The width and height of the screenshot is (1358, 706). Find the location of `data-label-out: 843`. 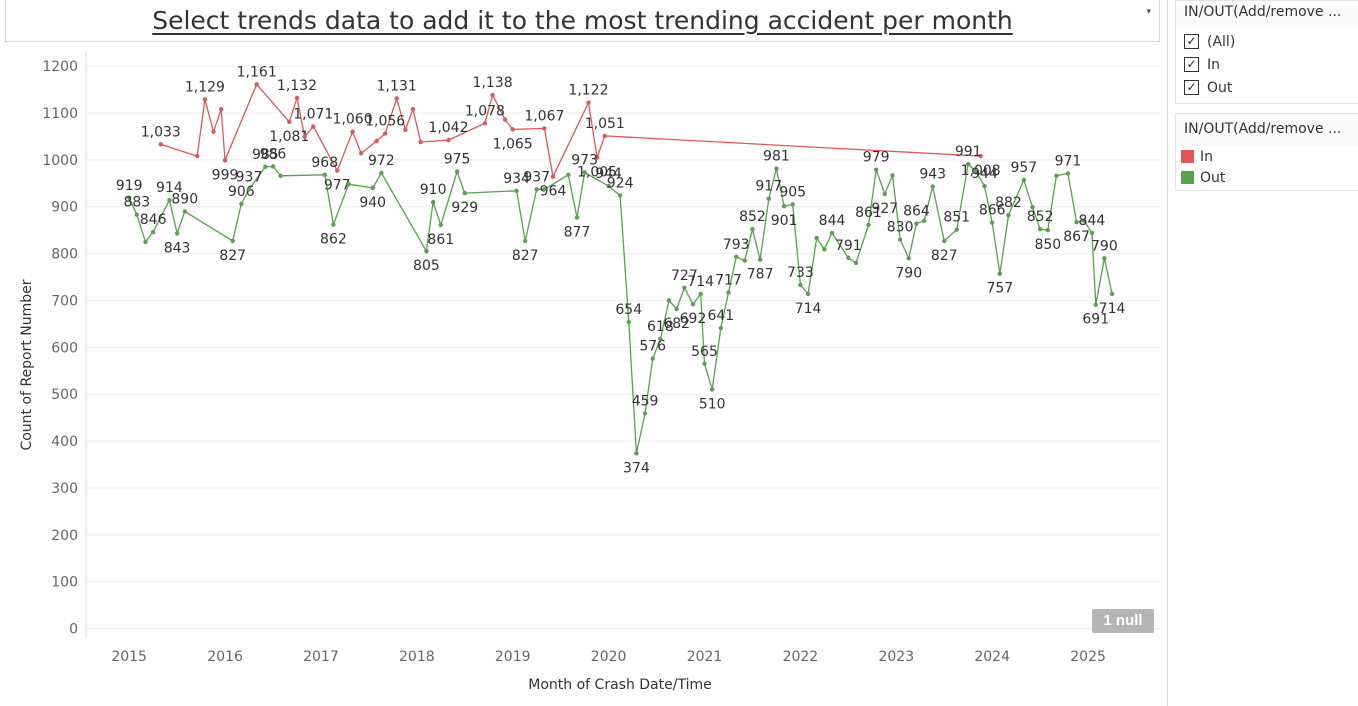

data-label-out: 843 is located at coordinates (177, 248).